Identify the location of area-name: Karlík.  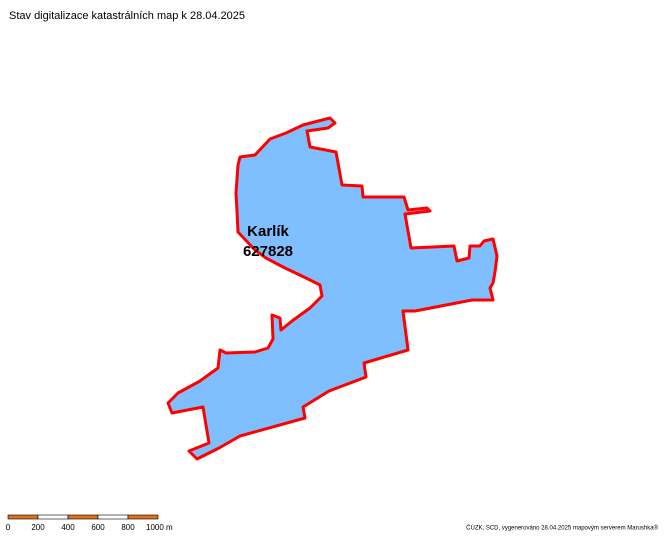
(268, 231).